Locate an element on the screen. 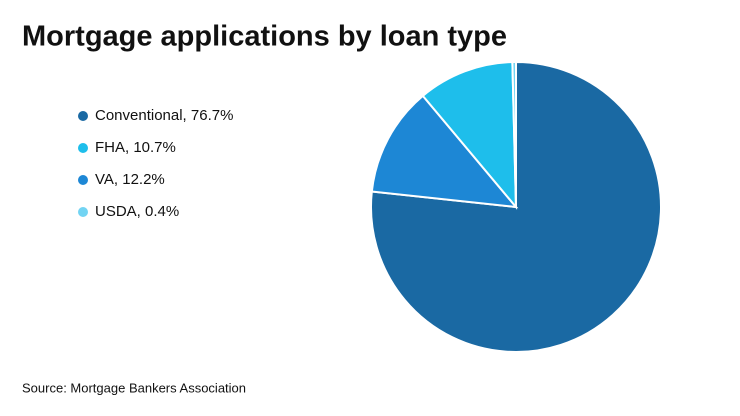 This screenshot has width=740, height=416. source-note: Source: Mortgage Bankers Association is located at coordinates (134, 387).